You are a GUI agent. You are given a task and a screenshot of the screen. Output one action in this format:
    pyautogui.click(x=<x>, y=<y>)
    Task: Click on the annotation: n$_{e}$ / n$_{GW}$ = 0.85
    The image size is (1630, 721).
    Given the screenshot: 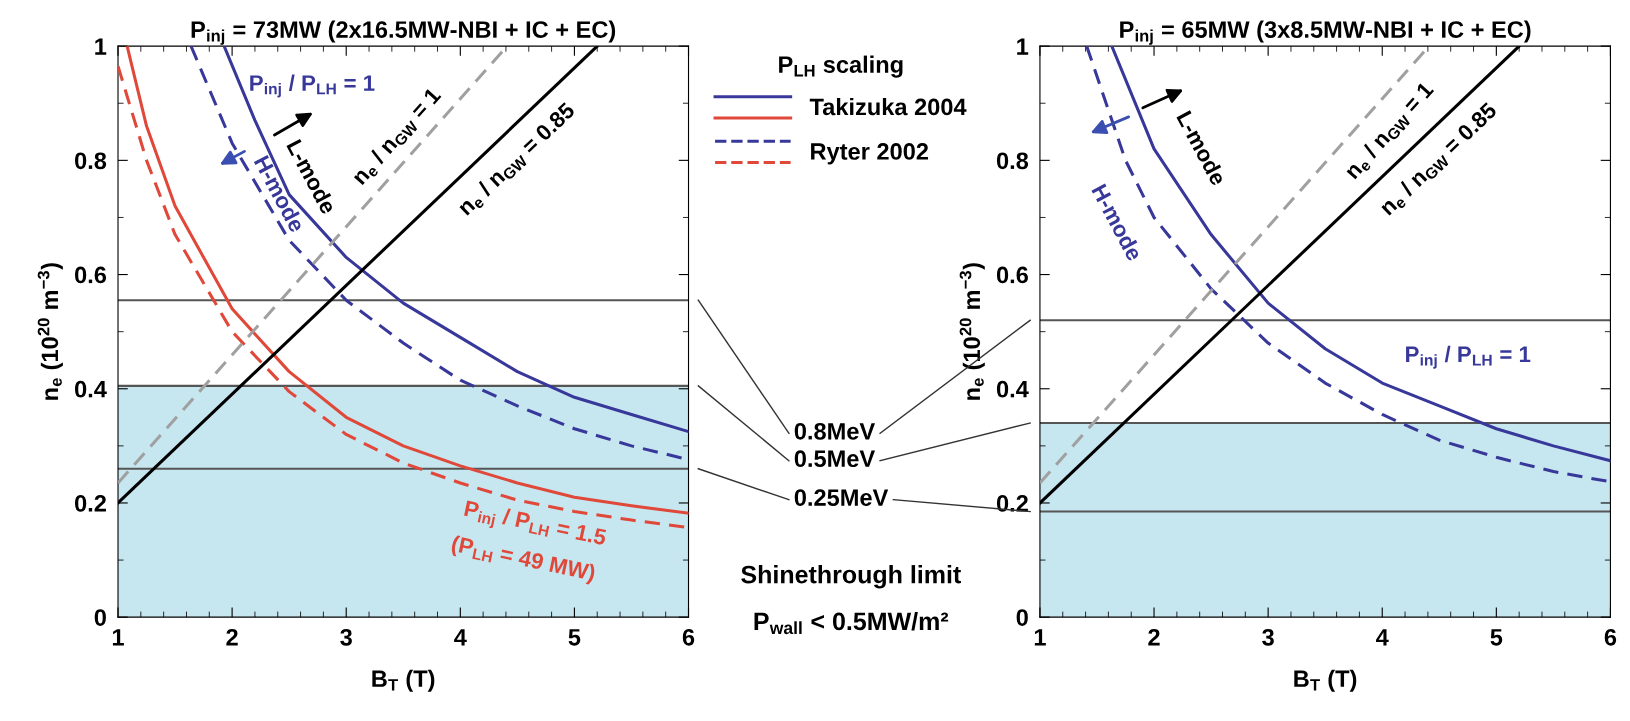 What is the action you would take?
    pyautogui.click(x=517, y=160)
    